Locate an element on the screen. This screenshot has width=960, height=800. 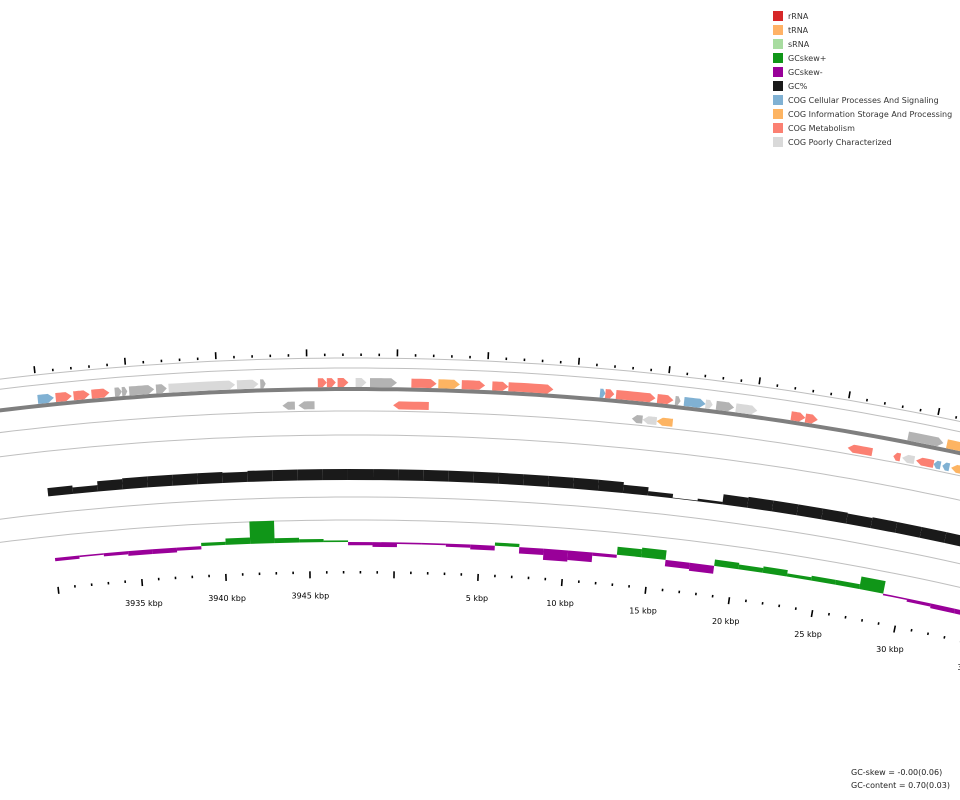
inner-ruler is located at coordinates (508, 607).